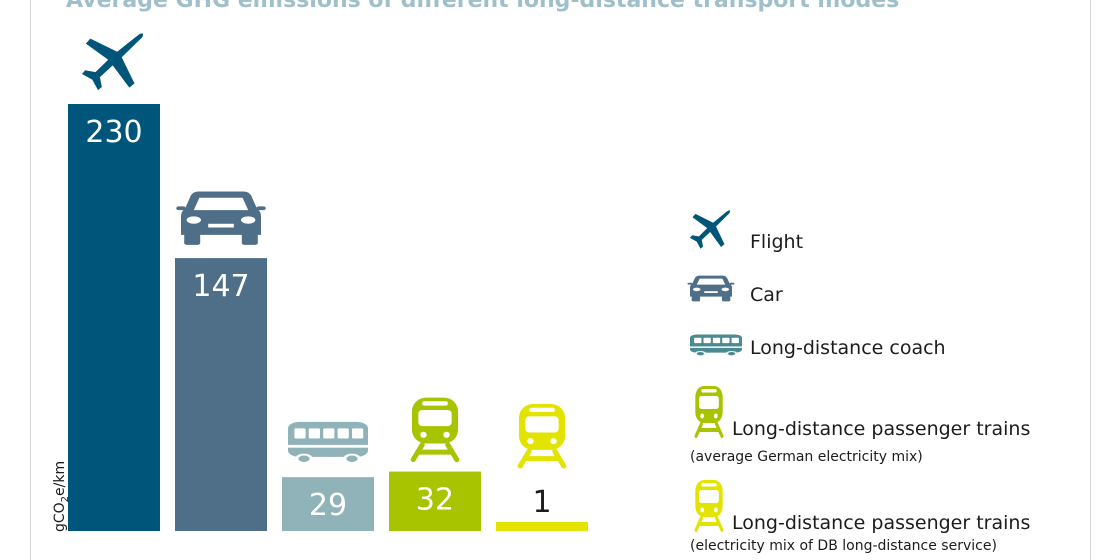 This screenshot has width=1120, height=560. What do you see at coordinates (113, 62) in the screenshot?
I see `bar-icon-flight` at bounding box center [113, 62].